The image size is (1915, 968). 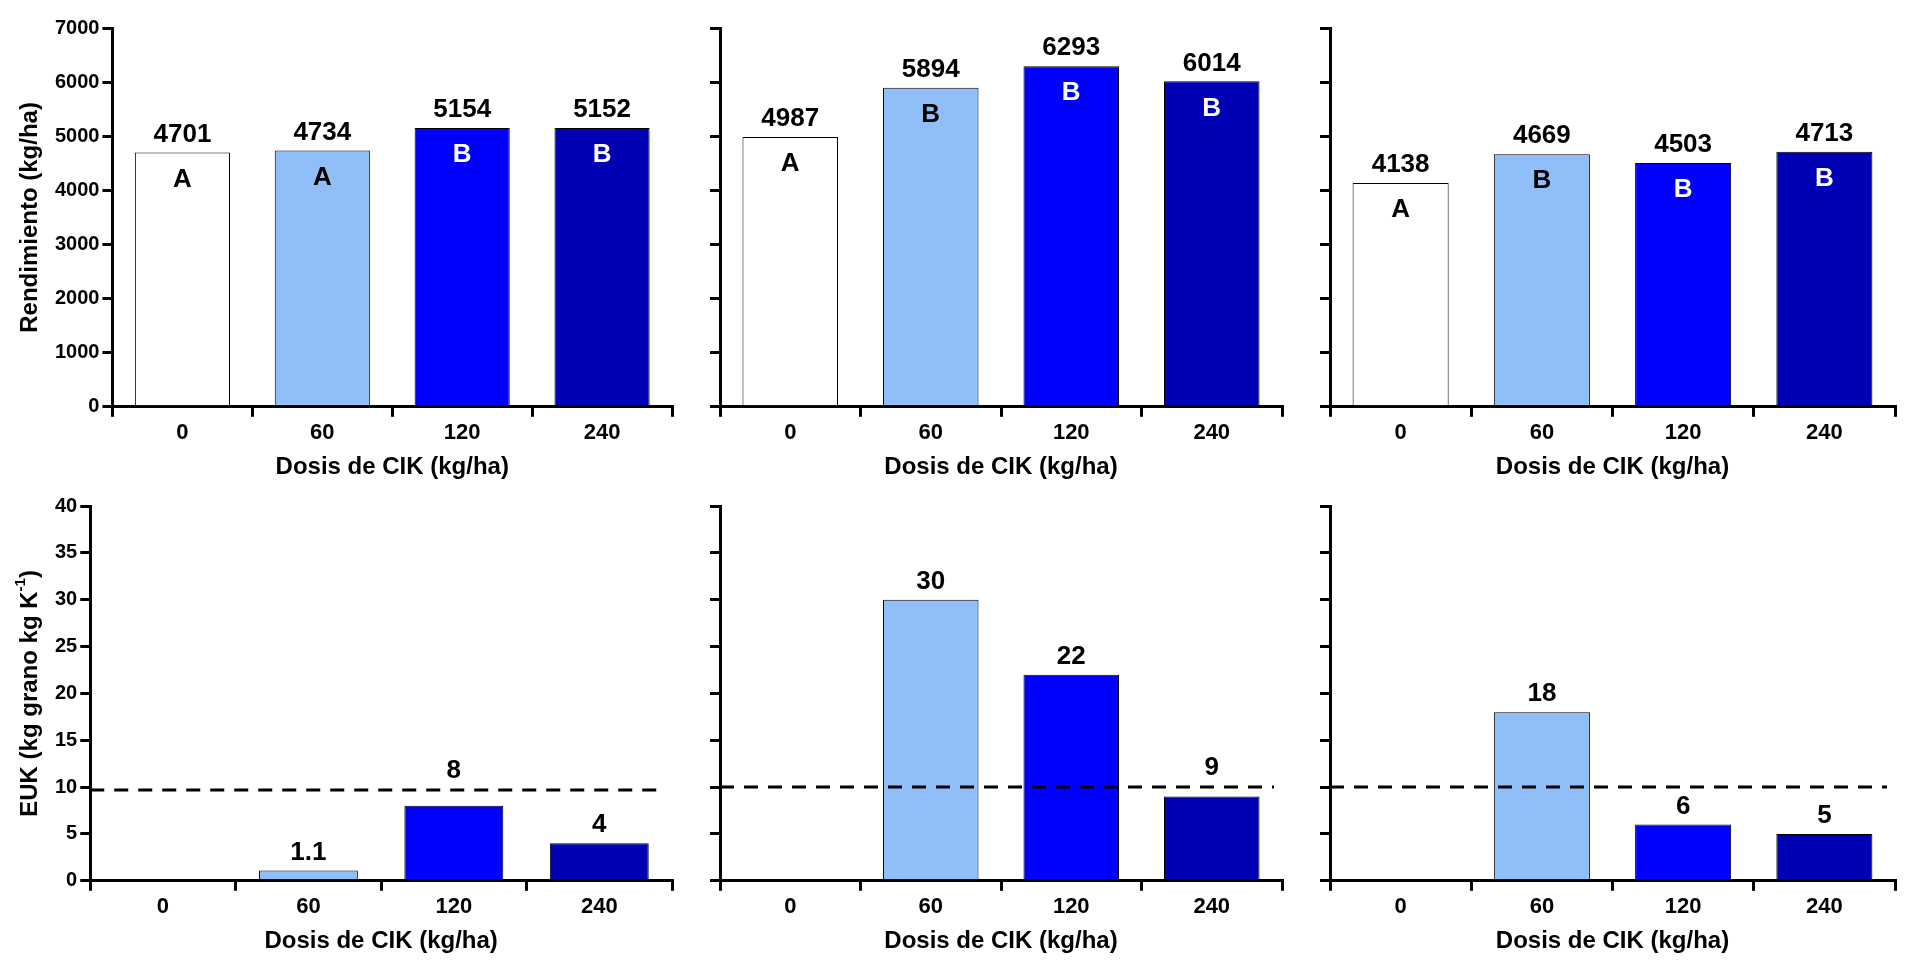 I want to click on data-label: 4503, so click(x=1683, y=143).